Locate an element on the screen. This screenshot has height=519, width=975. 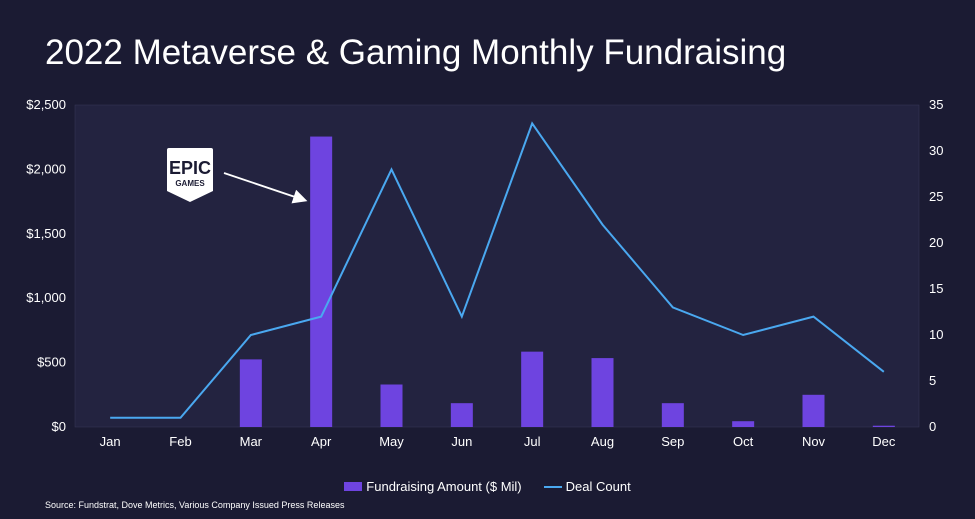
x-tick-label: Oct is located at coordinates (743, 441).